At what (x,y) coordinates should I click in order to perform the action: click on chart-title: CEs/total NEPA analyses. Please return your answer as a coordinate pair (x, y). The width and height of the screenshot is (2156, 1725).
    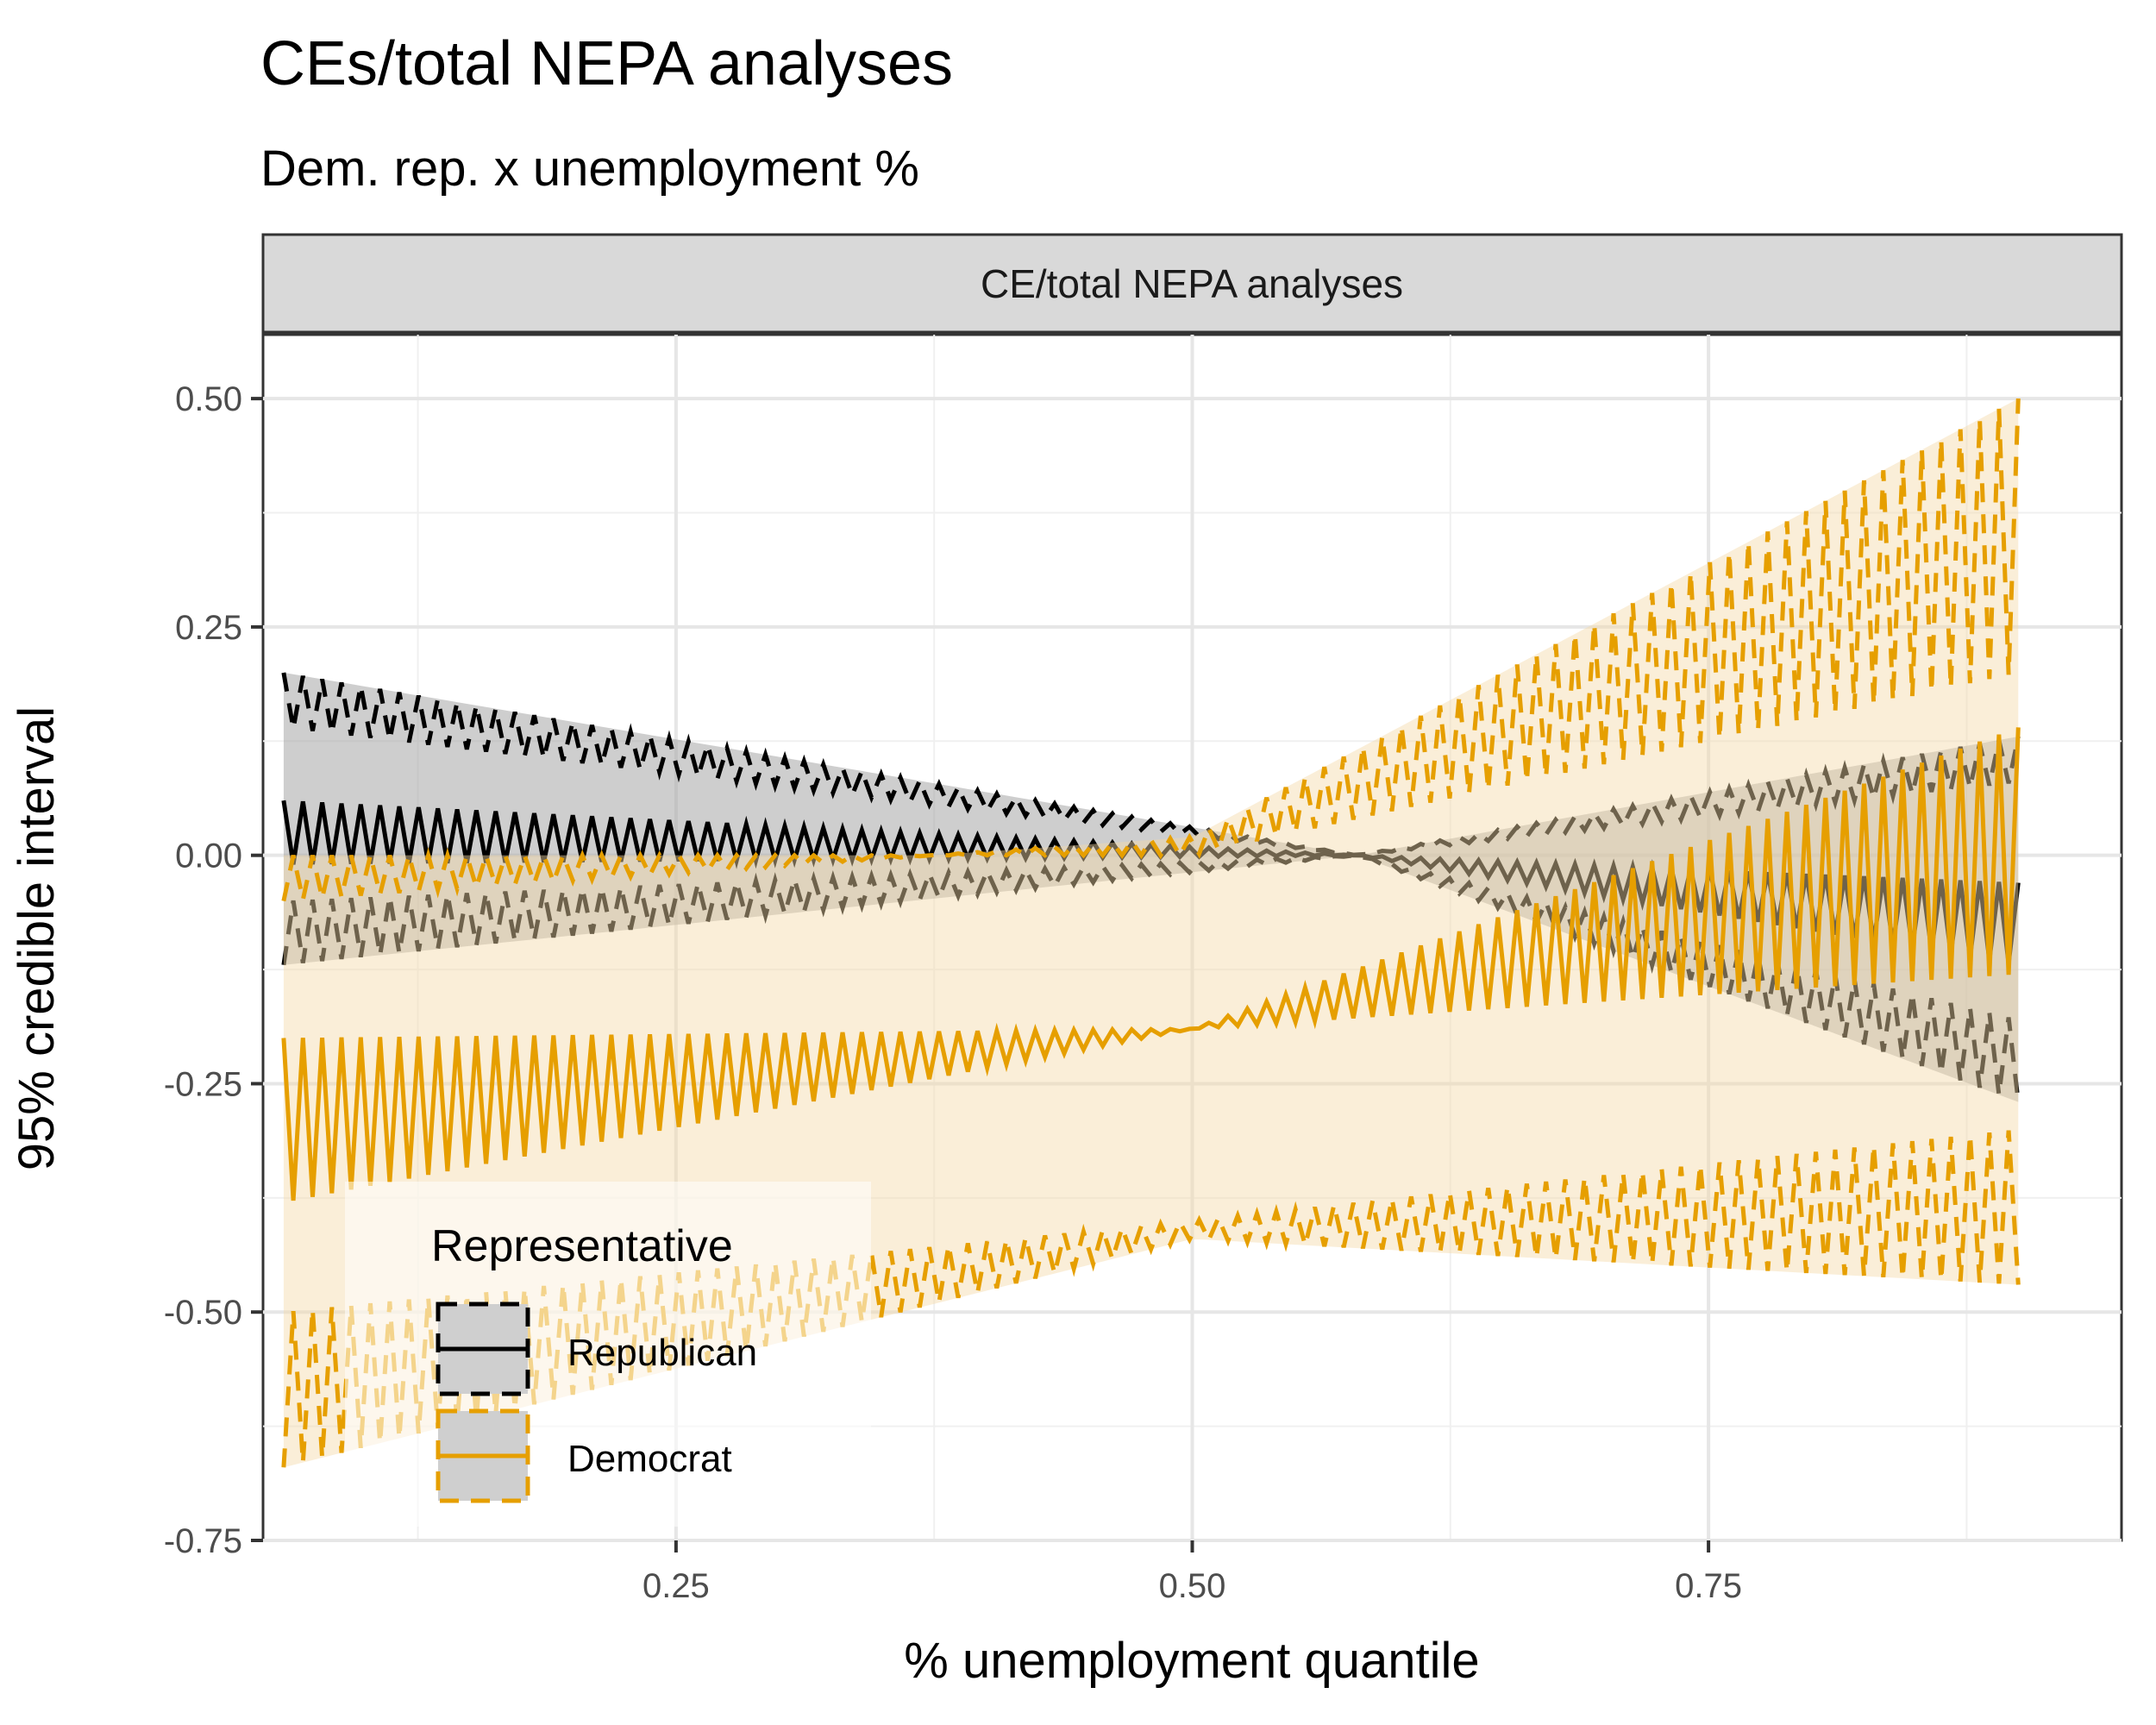
    Looking at the image, I should click on (606, 64).